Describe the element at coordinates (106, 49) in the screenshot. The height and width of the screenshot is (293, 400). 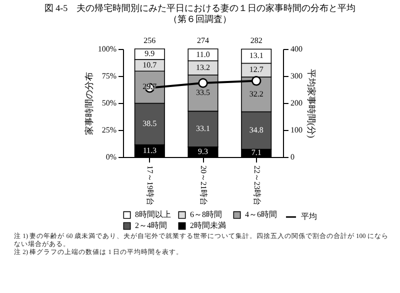
I see `y-tick-label: 100%` at that location.